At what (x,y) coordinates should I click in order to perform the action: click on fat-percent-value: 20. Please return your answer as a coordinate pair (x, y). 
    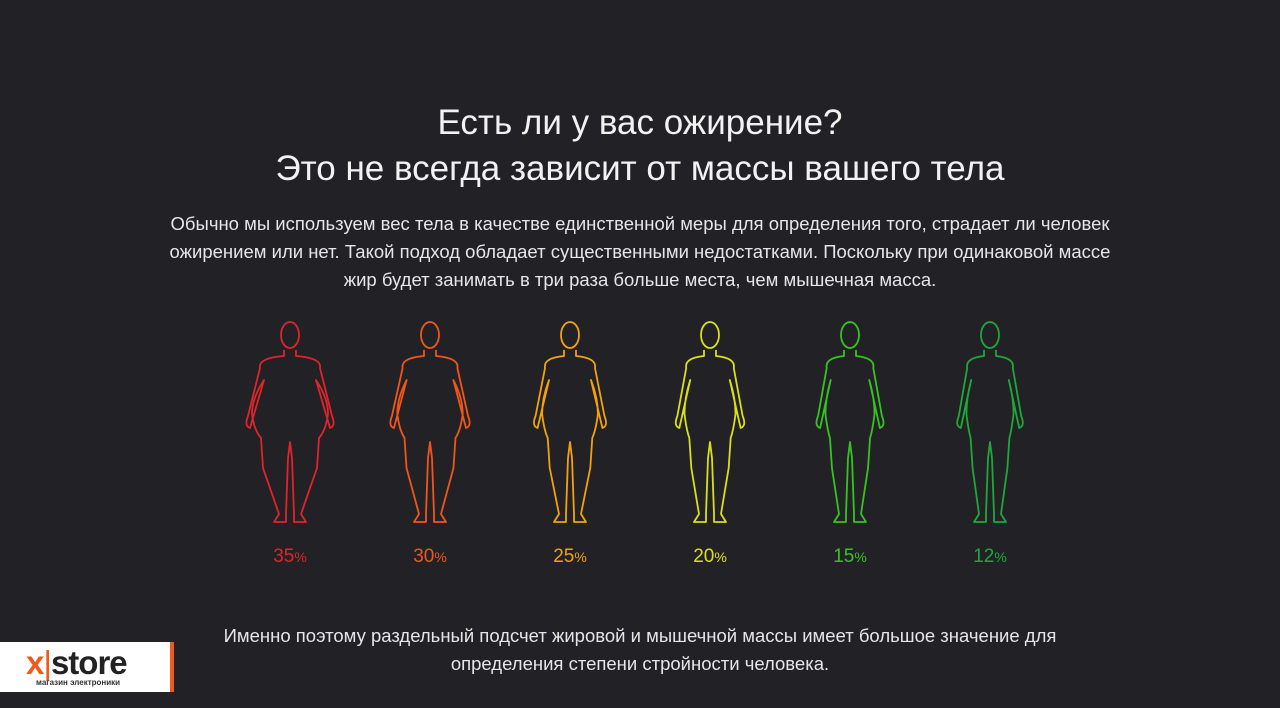
    Looking at the image, I should click on (704, 556).